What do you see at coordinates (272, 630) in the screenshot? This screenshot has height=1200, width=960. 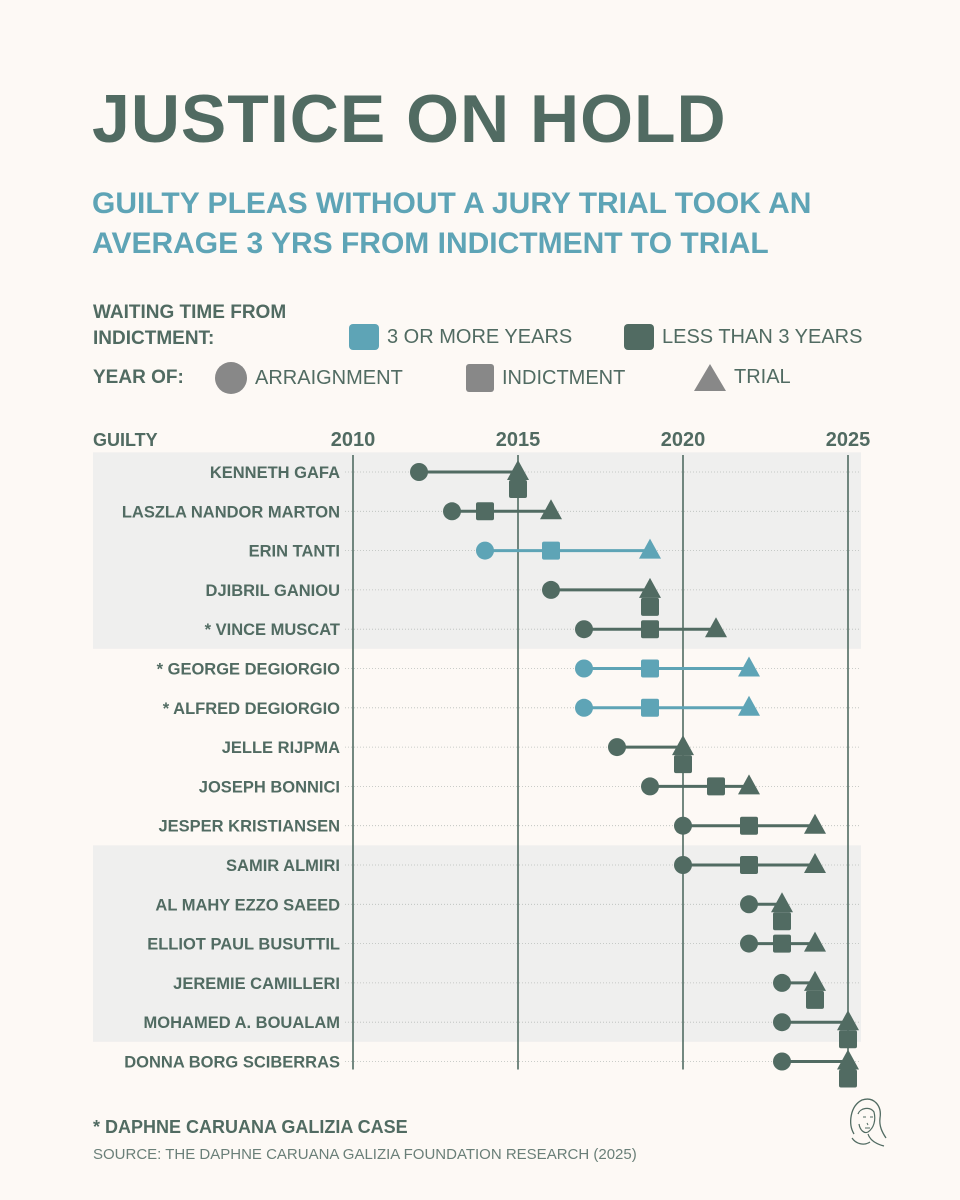 I see `row-label: * VINCE MUSCAT` at bounding box center [272, 630].